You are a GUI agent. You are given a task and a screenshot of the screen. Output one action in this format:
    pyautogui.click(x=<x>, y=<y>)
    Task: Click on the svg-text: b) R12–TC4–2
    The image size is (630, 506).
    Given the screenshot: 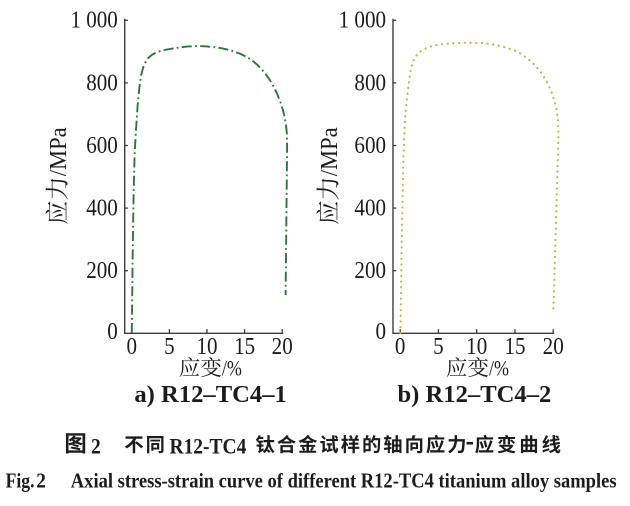 What is the action you would take?
    pyautogui.click(x=474, y=394)
    